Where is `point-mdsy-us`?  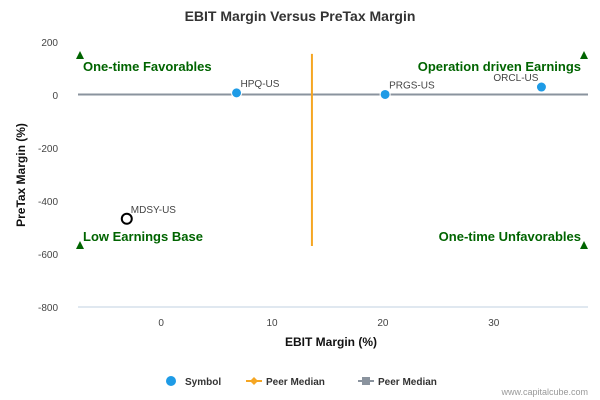 point-mdsy-us is located at coordinates (126, 218).